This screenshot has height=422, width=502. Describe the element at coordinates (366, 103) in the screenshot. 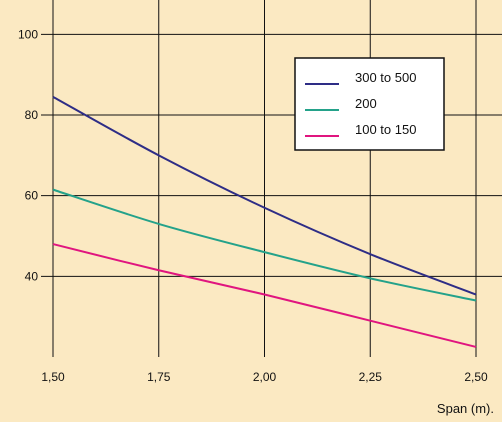

I see `legend-label: 200` at that location.